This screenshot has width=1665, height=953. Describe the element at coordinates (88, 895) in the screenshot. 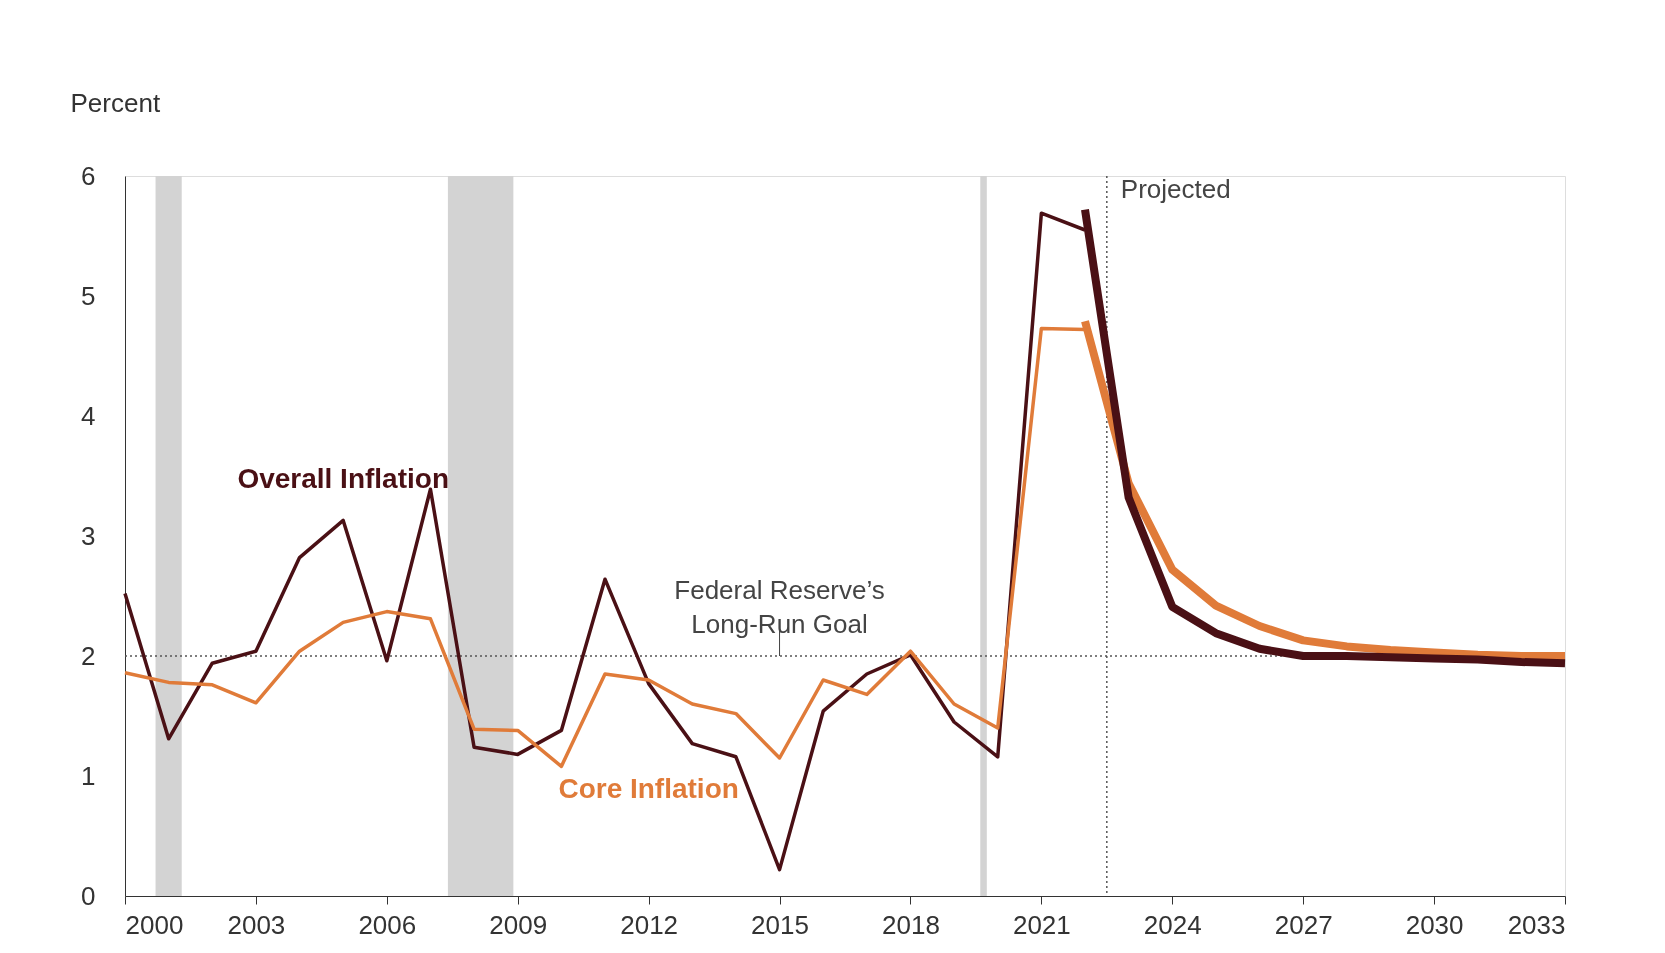

I see `y-tick-label: 0` at that location.